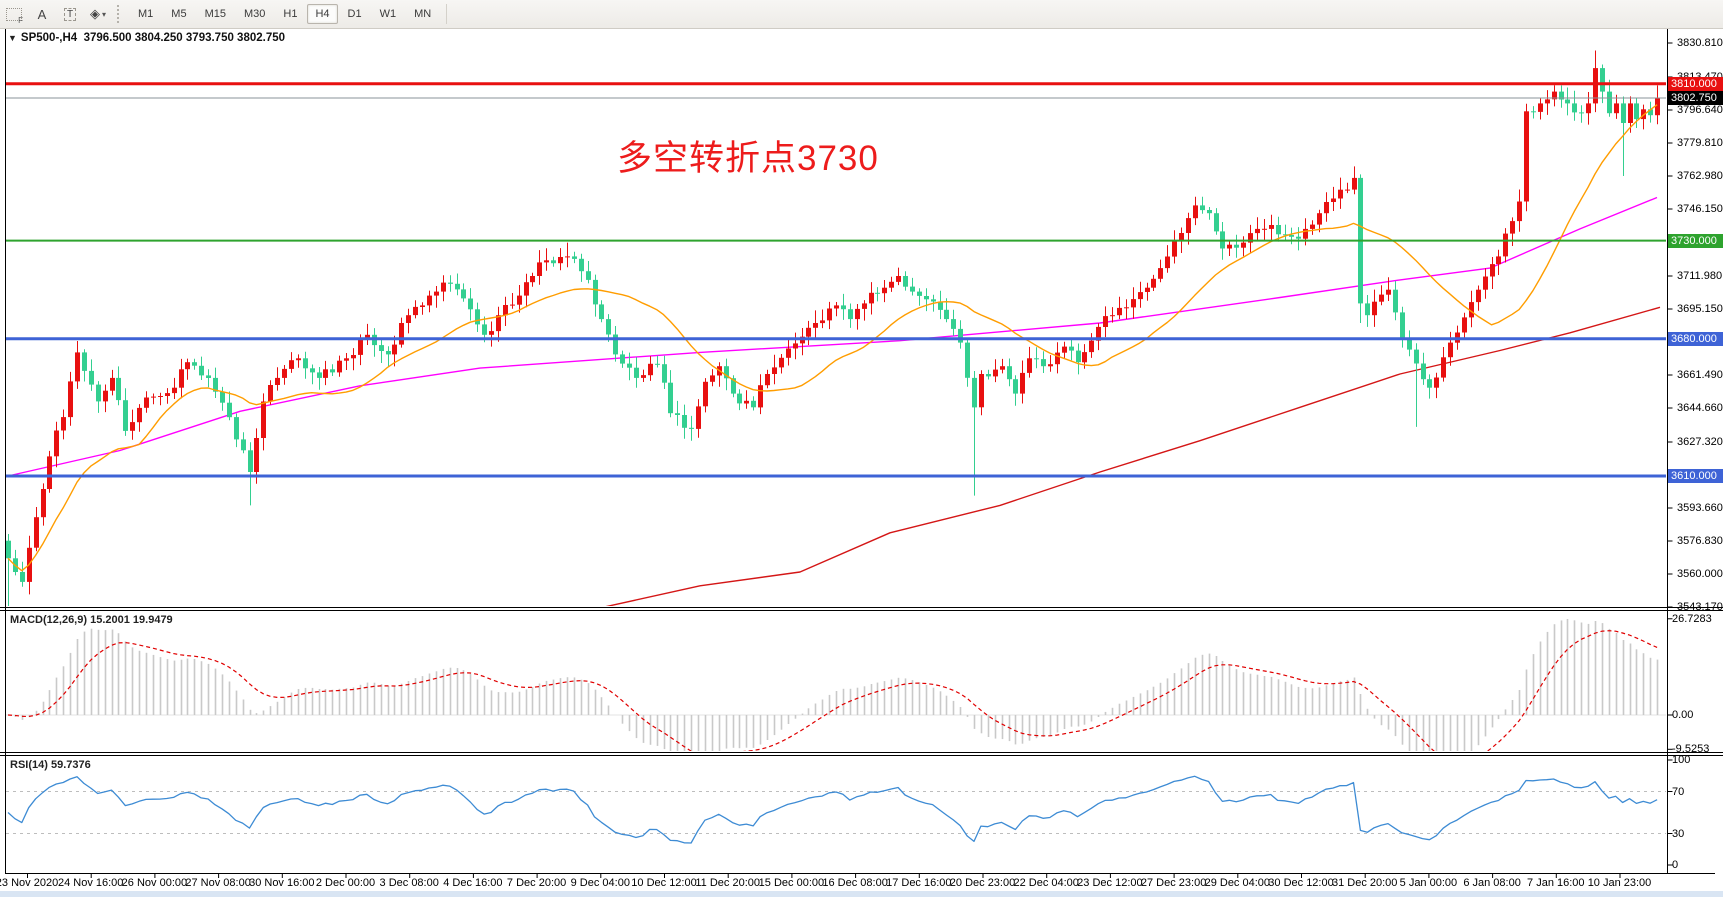 Image resolution: width=1723 pixels, height=897 pixels. What do you see at coordinates (1237, 883) in the screenshot?
I see `time-tick-label: 29 Dec 04:00` at bounding box center [1237, 883].